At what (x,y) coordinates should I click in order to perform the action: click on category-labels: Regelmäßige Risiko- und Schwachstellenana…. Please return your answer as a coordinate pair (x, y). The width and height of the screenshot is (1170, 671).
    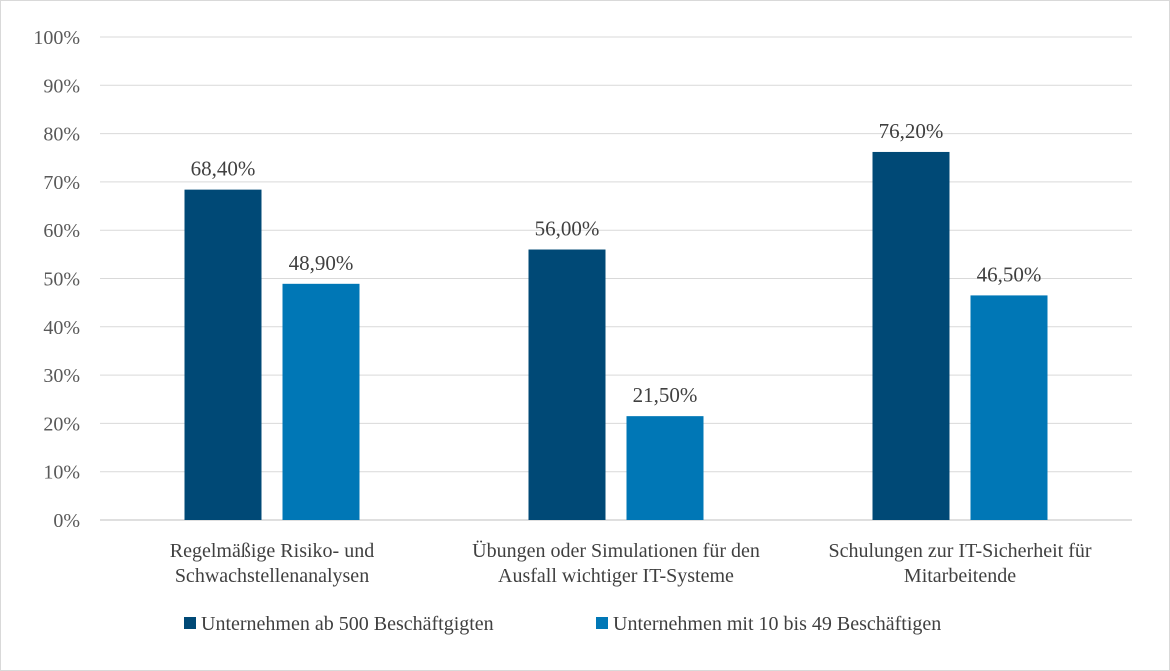
    Looking at the image, I should click on (631, 563).